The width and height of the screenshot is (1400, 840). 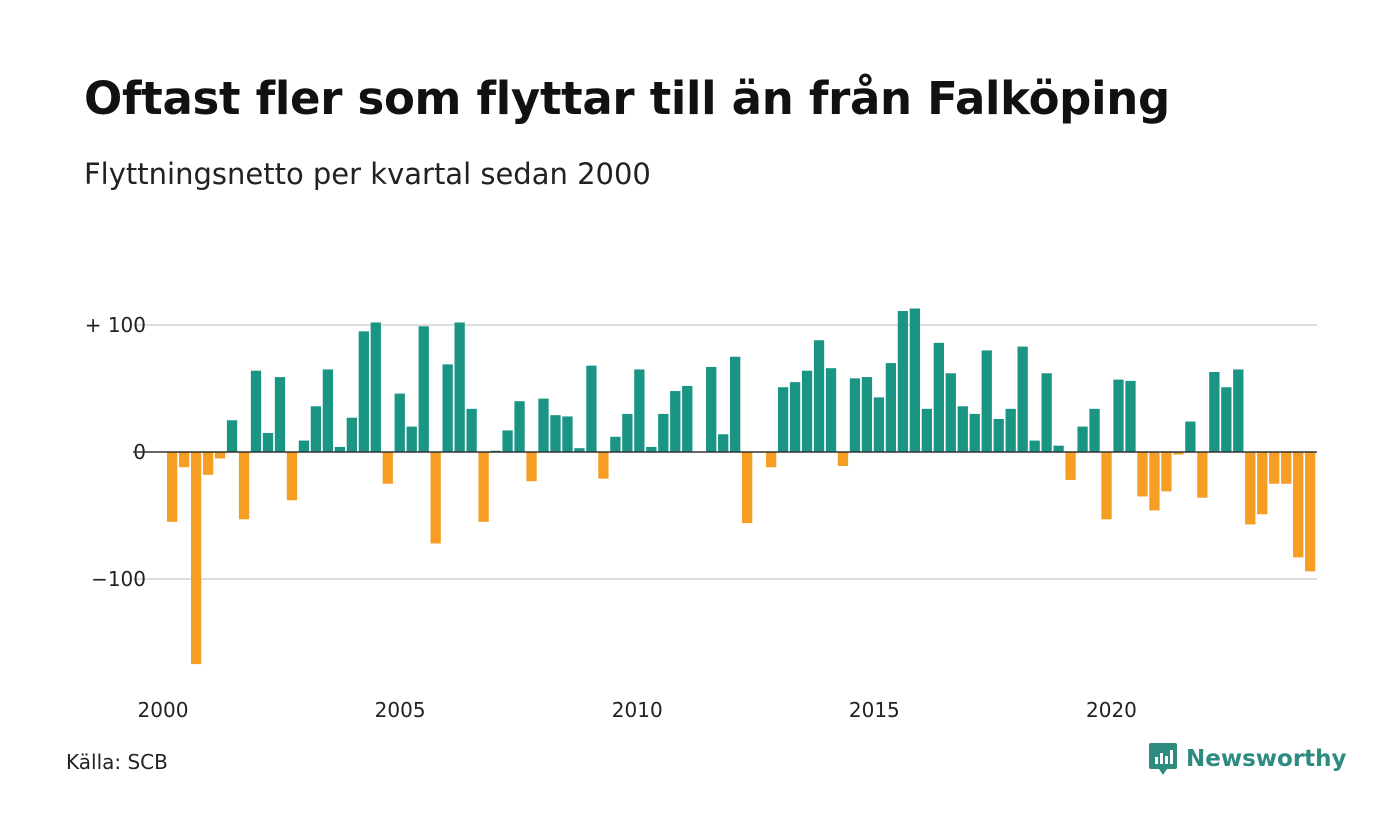 I want to click on x-tick-label: 2020, so click(x=1111, y=710).